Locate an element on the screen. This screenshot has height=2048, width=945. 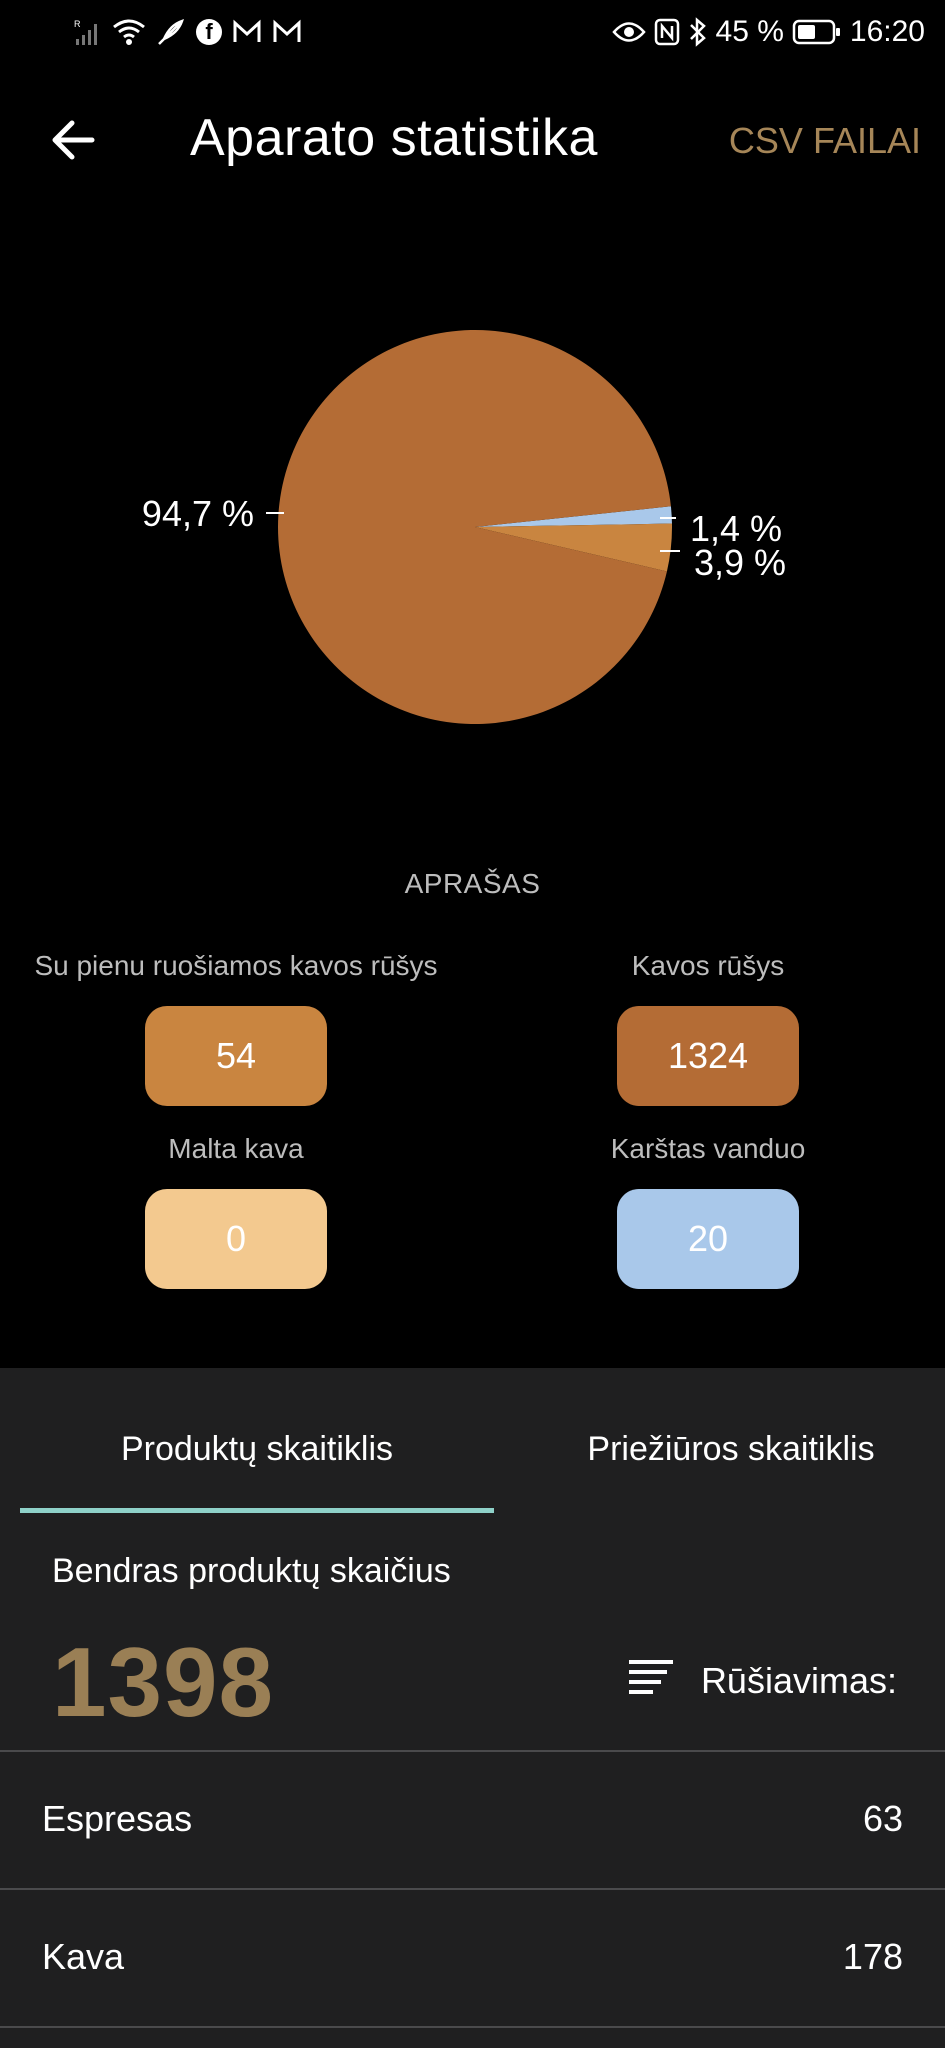
pie-label-large: 94,7 % is located at coordinates (198, 513).